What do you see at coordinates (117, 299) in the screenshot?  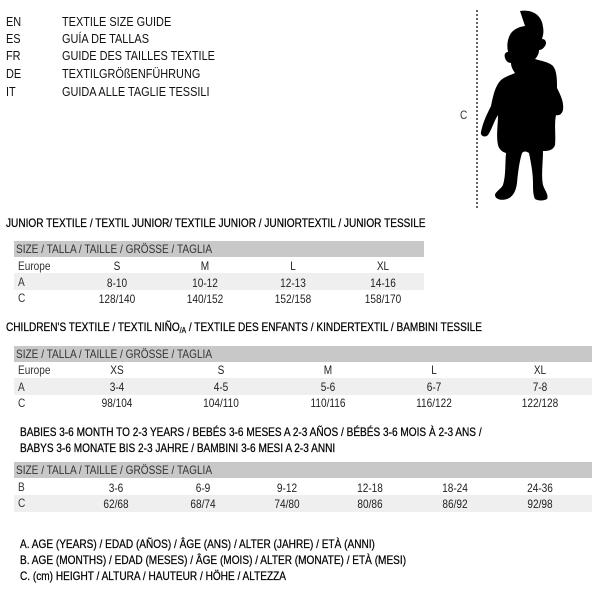 I see `cell: 128/140` at bounding box center [117, 299].